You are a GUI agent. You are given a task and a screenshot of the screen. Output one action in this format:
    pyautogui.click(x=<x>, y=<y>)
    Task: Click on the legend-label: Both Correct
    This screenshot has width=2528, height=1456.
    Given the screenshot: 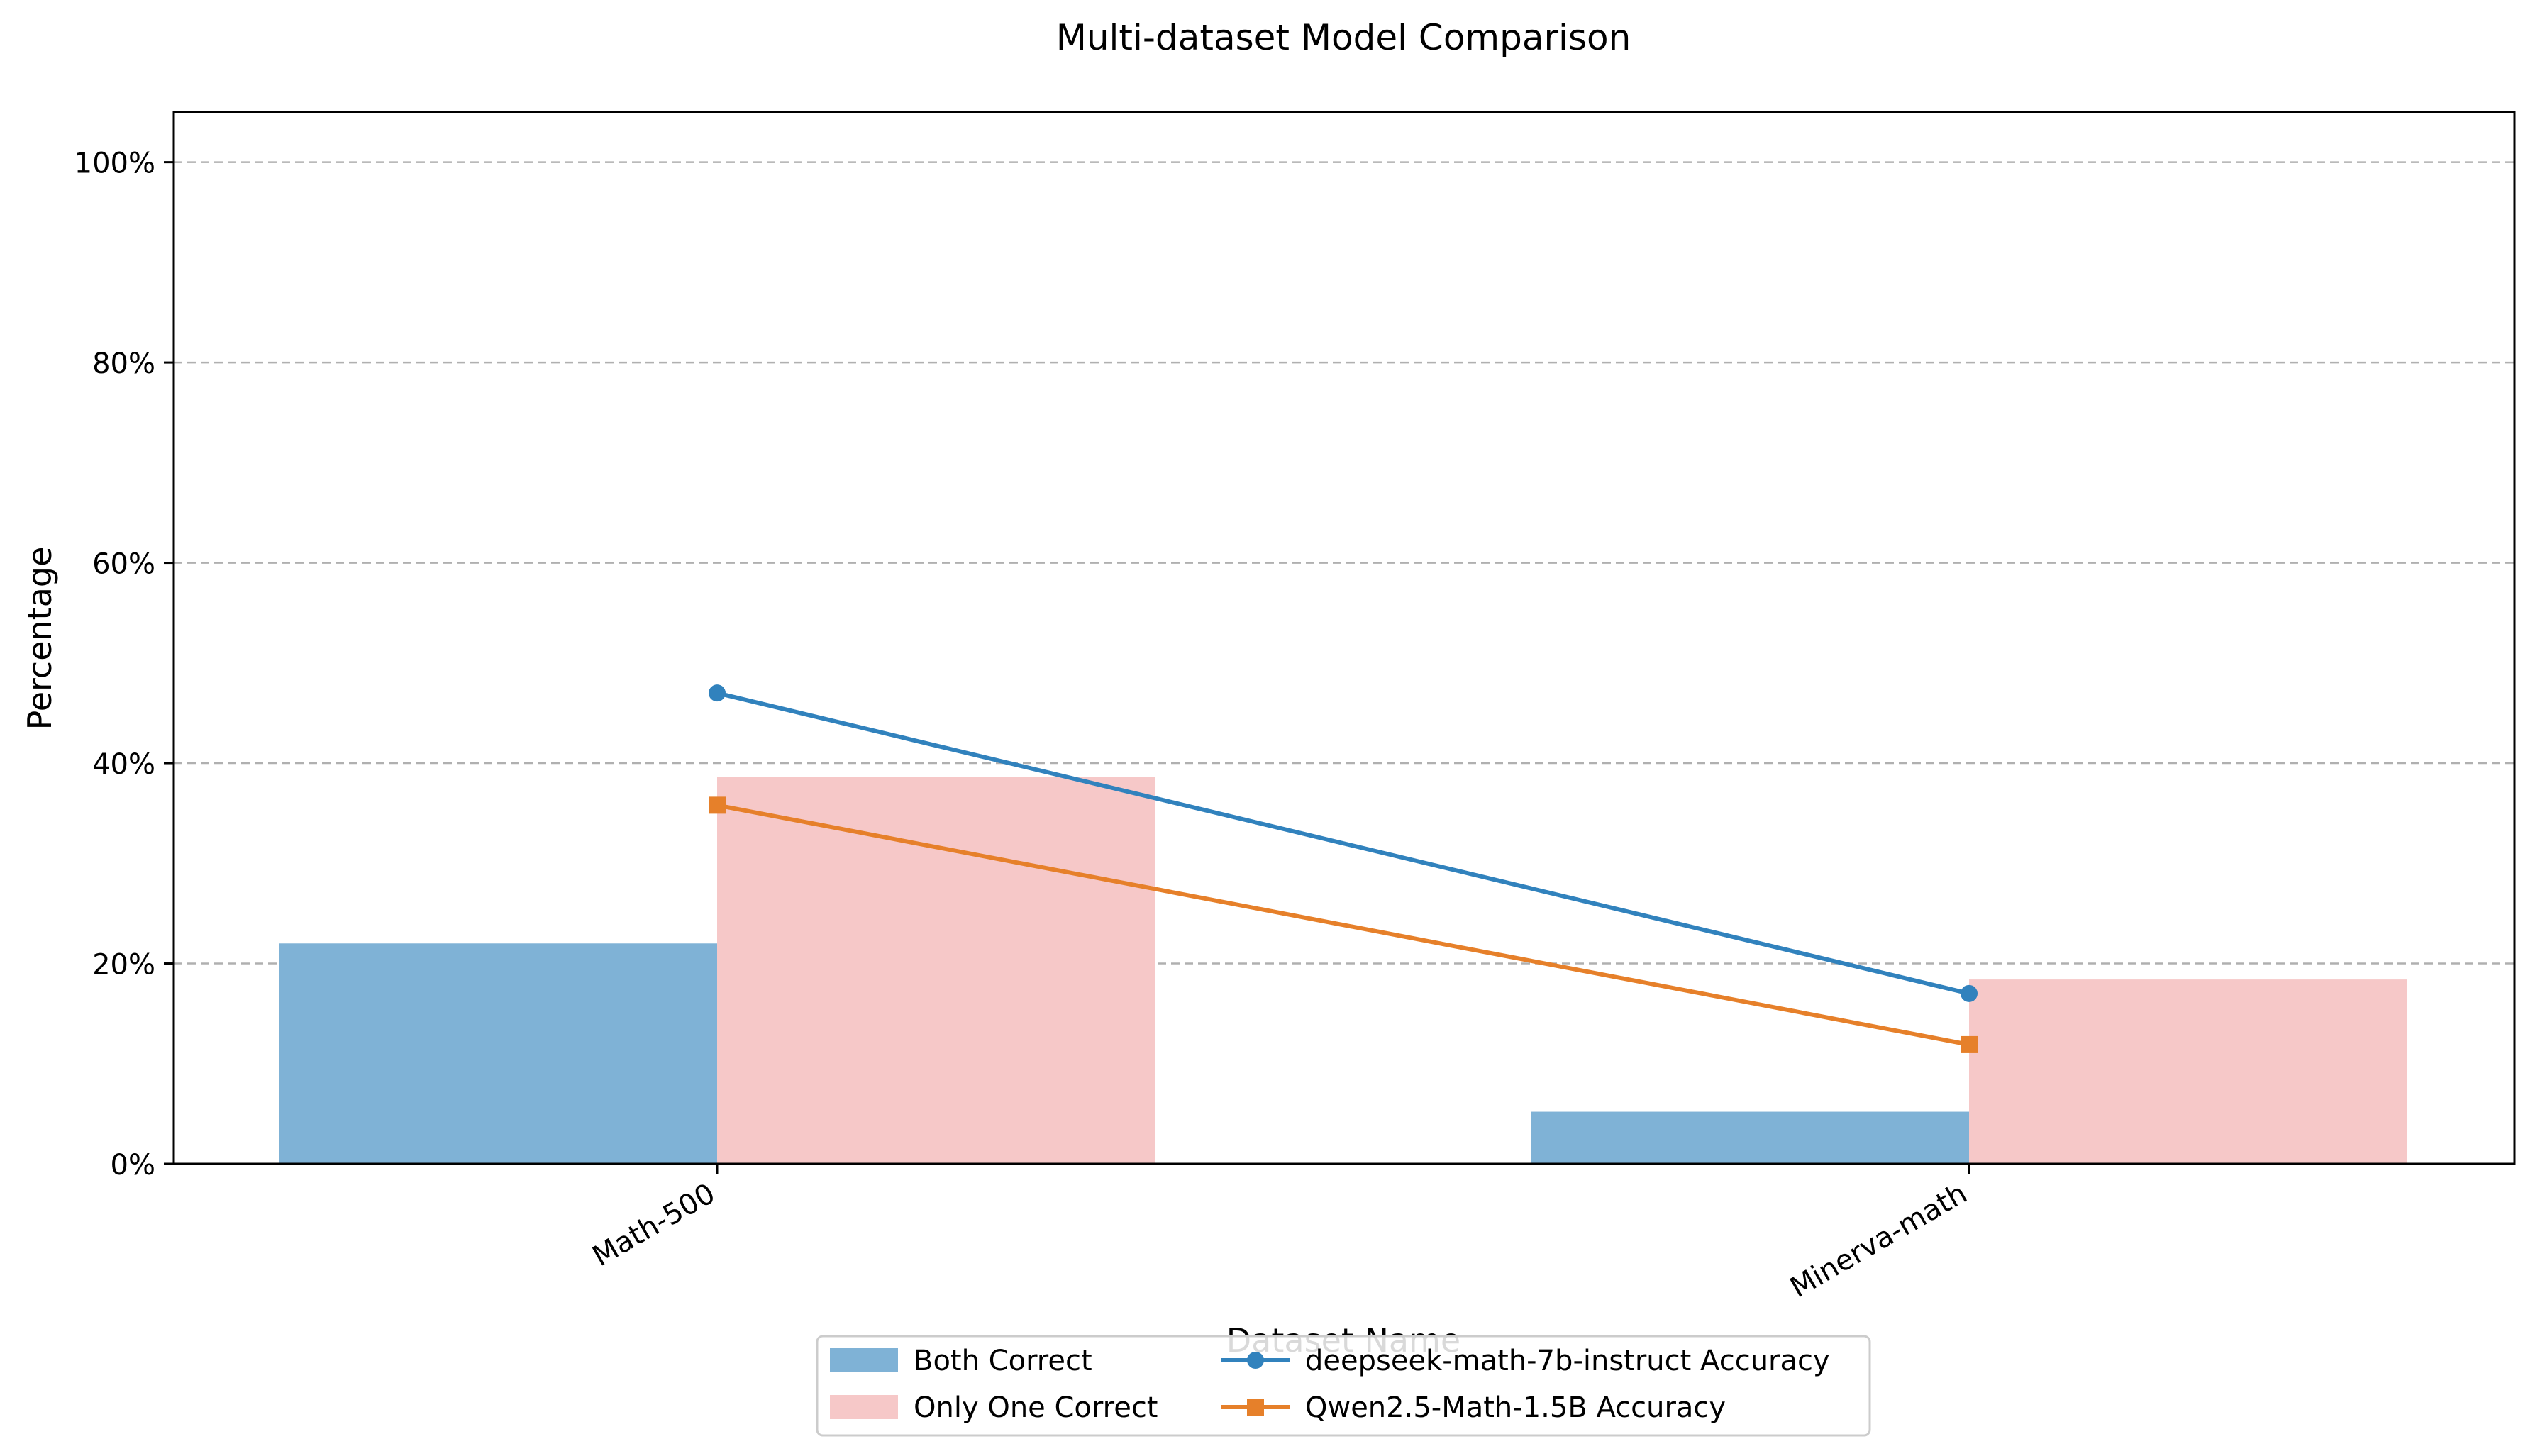 What is the action you would take?
    pyautogui.click(x=1003, y=1361)
    